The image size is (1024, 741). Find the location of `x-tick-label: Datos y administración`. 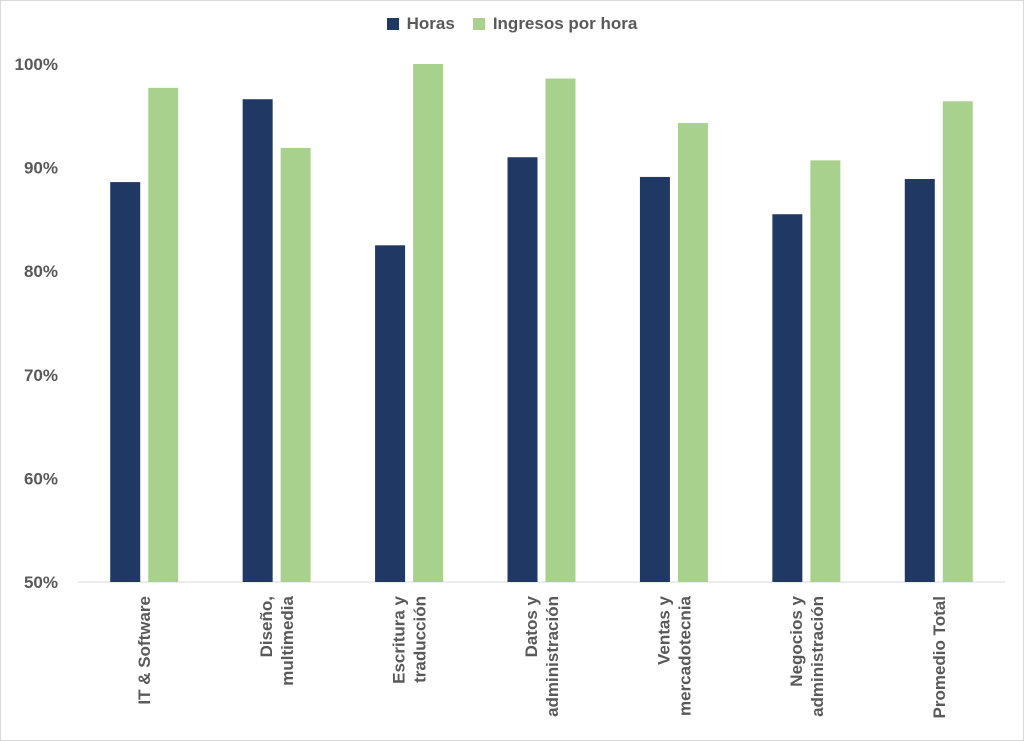

x-tick-label: Datos y administración is located at coordinates (542, 655).